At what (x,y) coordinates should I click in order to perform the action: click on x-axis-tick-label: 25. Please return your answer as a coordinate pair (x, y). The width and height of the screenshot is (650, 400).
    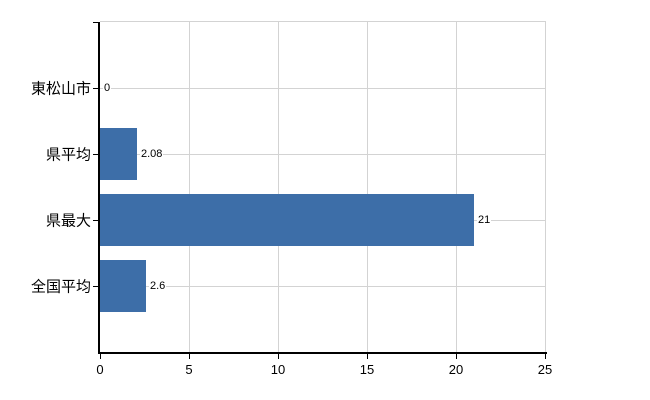
    Looking at the image, I should click on (545, 369).